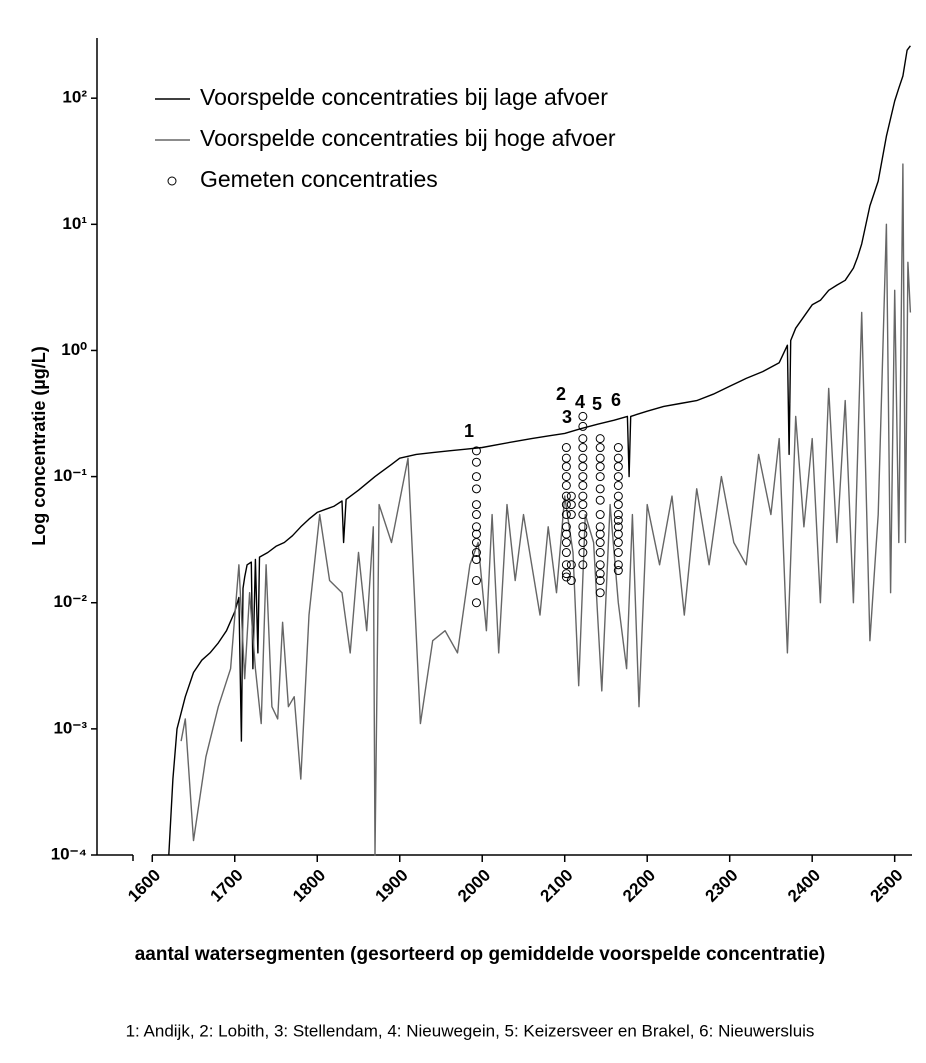  What do you see at coordinates (227, 886) in the screenshot?
I see `x-tick-label: 1700` at bounding box center [227, 886].